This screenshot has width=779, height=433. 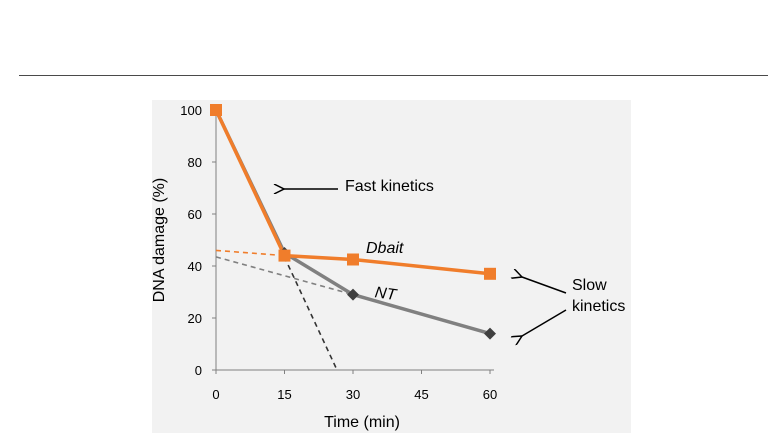 I want to click on y-tick-label: 0, so click(x=198, y=370).